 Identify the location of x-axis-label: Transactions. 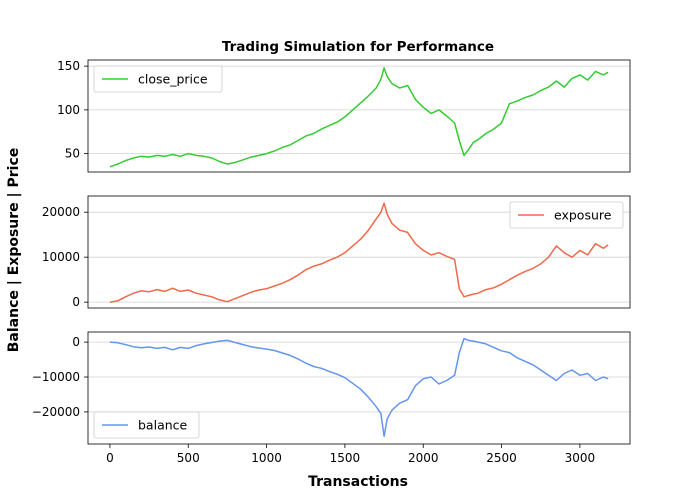
(358, 482).